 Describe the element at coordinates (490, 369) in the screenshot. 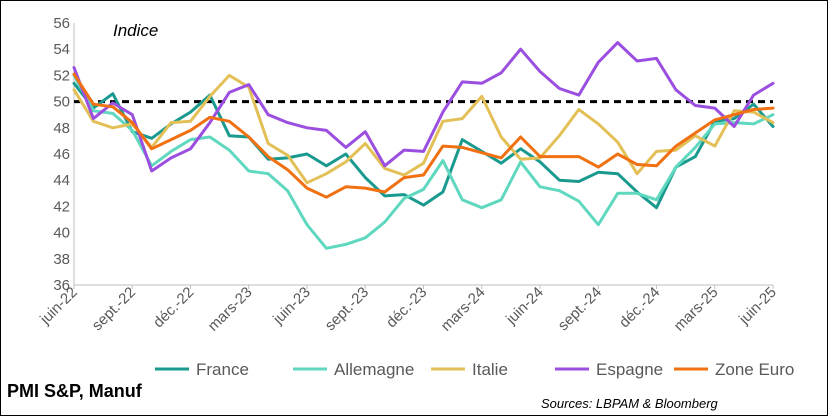

I see `legend-label-italie: Italie` at that location.